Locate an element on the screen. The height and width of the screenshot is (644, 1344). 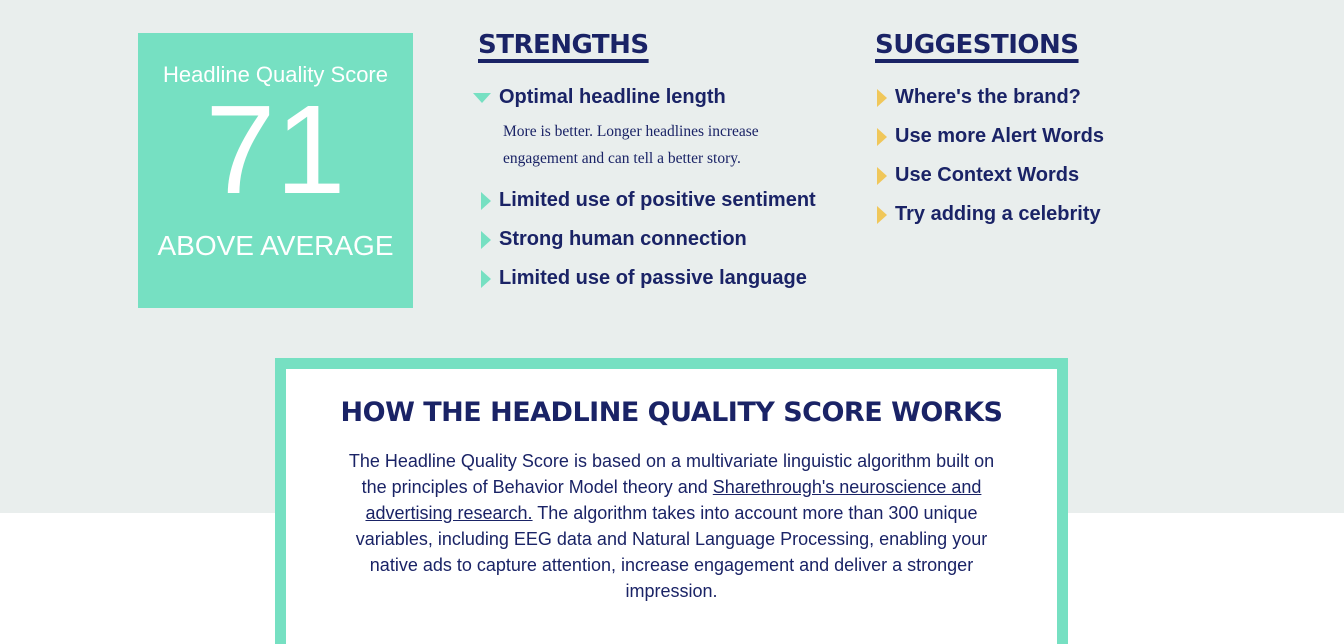
suggestion-label: Use more Alert Words is located at coordinates (999, 136).